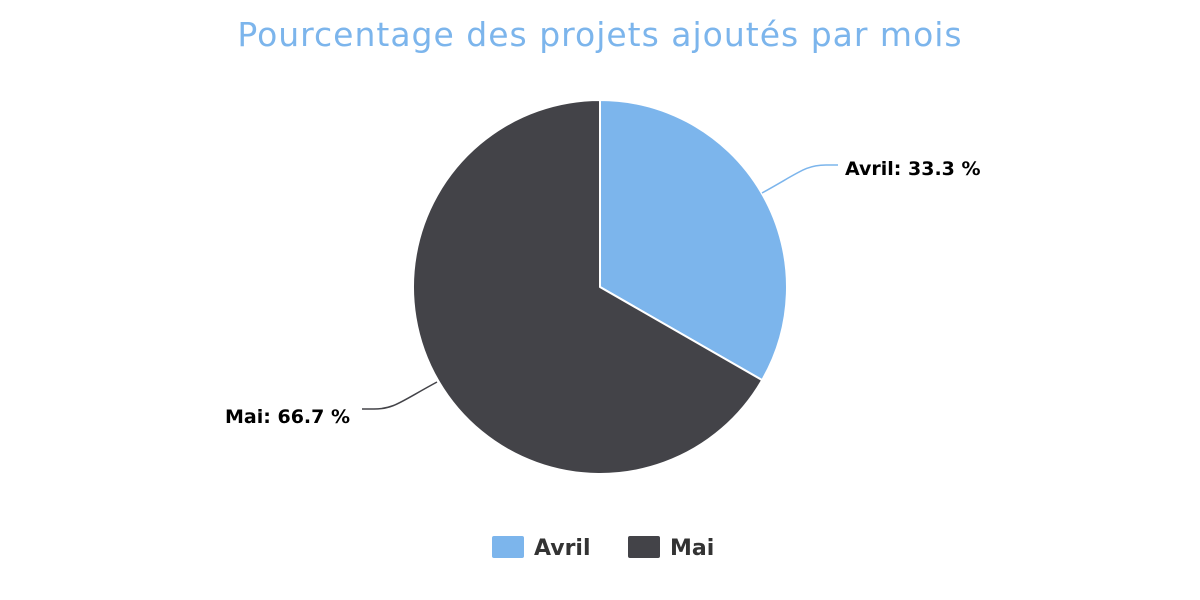 The width and height of the screenshot is (1200, 600). Describe the element at coordinates (400, 395) in the screenshot. I see `connector-mai` at that location.